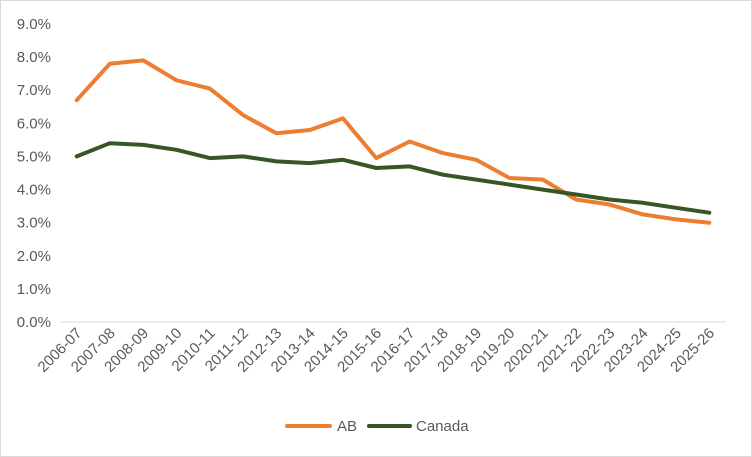 Image resolution: width=752 pixels, height=457 pixels. I want to click on y-tick-label: 9.0%, so click(34, 24).